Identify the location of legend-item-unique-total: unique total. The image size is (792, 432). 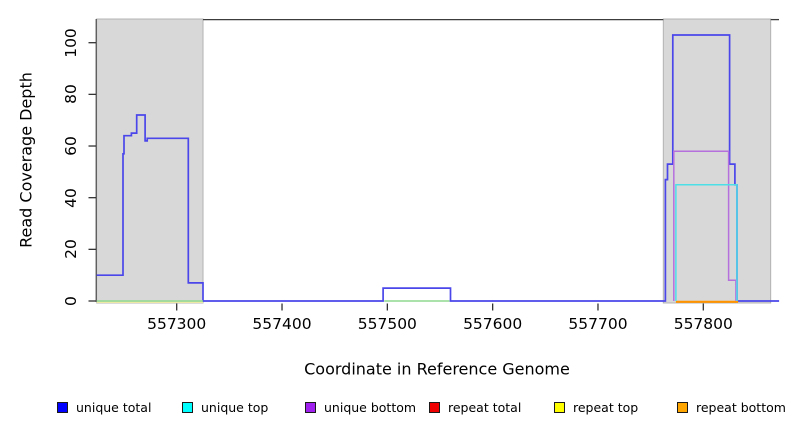
(104, 407).